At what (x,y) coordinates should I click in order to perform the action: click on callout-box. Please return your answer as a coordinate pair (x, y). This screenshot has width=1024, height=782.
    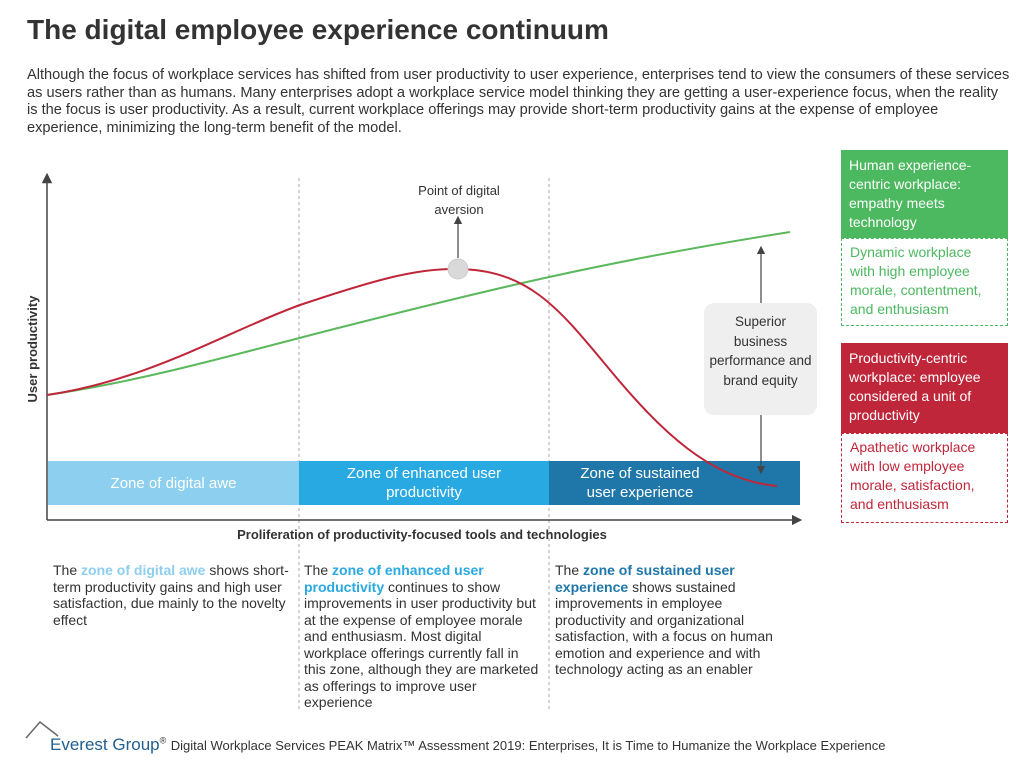
    Looking at the image, I should click on (760, 359).